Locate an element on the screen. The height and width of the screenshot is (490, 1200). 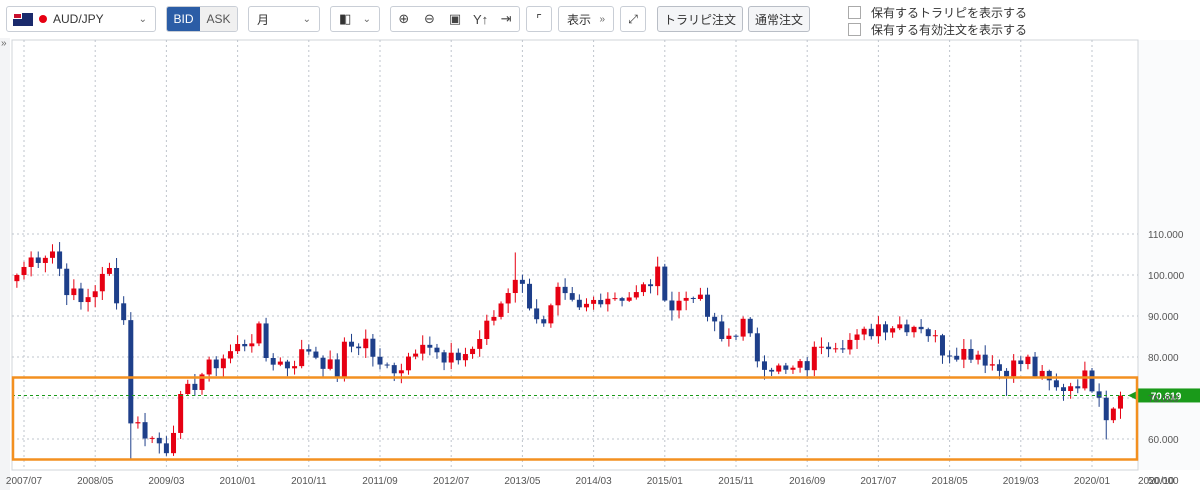
trendline-icon: ⌜ is located at coordinates (539, 19).